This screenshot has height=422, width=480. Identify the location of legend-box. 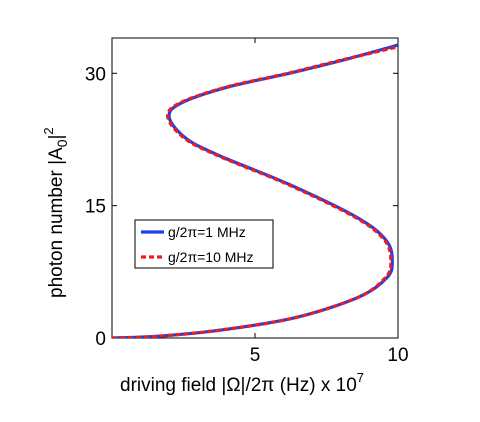
(204, 244).